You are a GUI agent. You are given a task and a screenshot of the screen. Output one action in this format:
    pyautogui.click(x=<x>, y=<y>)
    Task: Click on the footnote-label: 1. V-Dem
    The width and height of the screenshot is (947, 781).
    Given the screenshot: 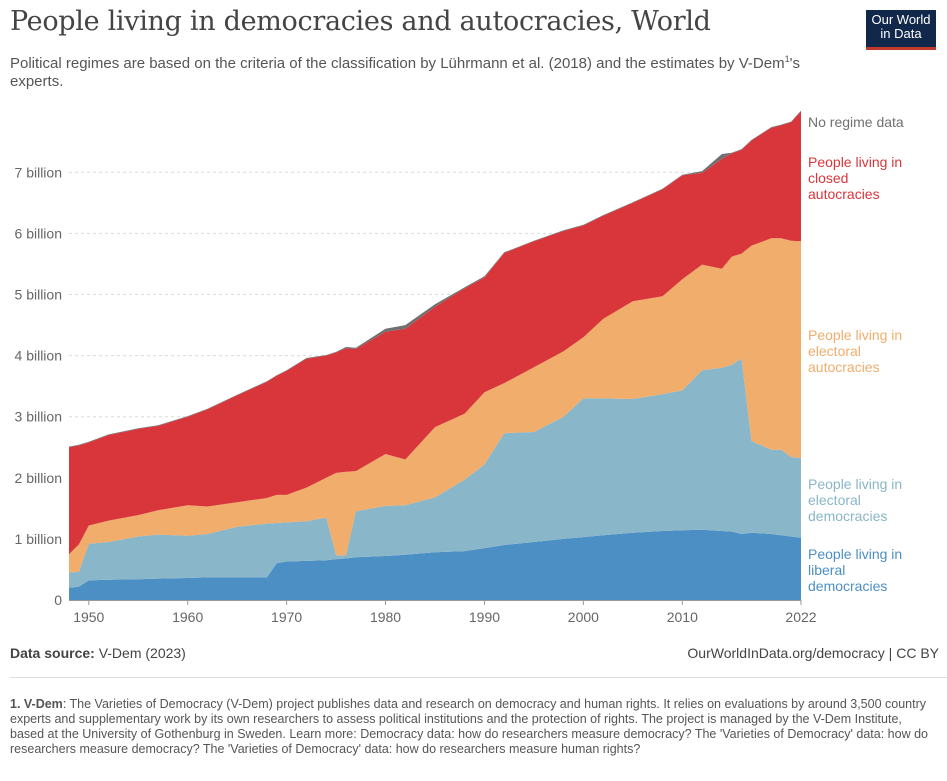 What is the action you would take?
    pyautogui.click(x=36, y=704)
    